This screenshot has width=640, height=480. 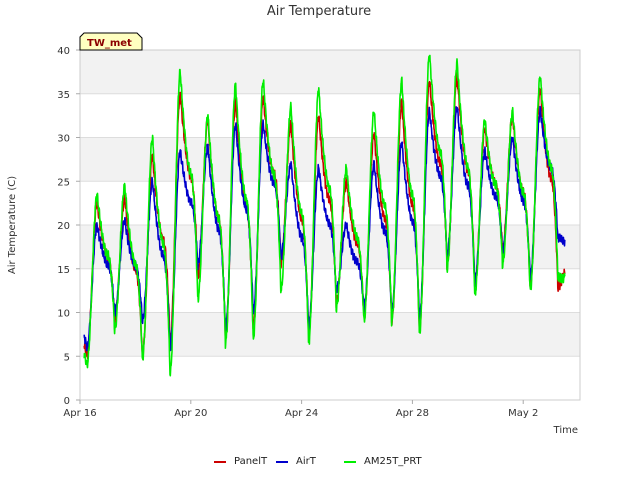 I want to click on station-badge: TW_met, so click(x=111, y=41).